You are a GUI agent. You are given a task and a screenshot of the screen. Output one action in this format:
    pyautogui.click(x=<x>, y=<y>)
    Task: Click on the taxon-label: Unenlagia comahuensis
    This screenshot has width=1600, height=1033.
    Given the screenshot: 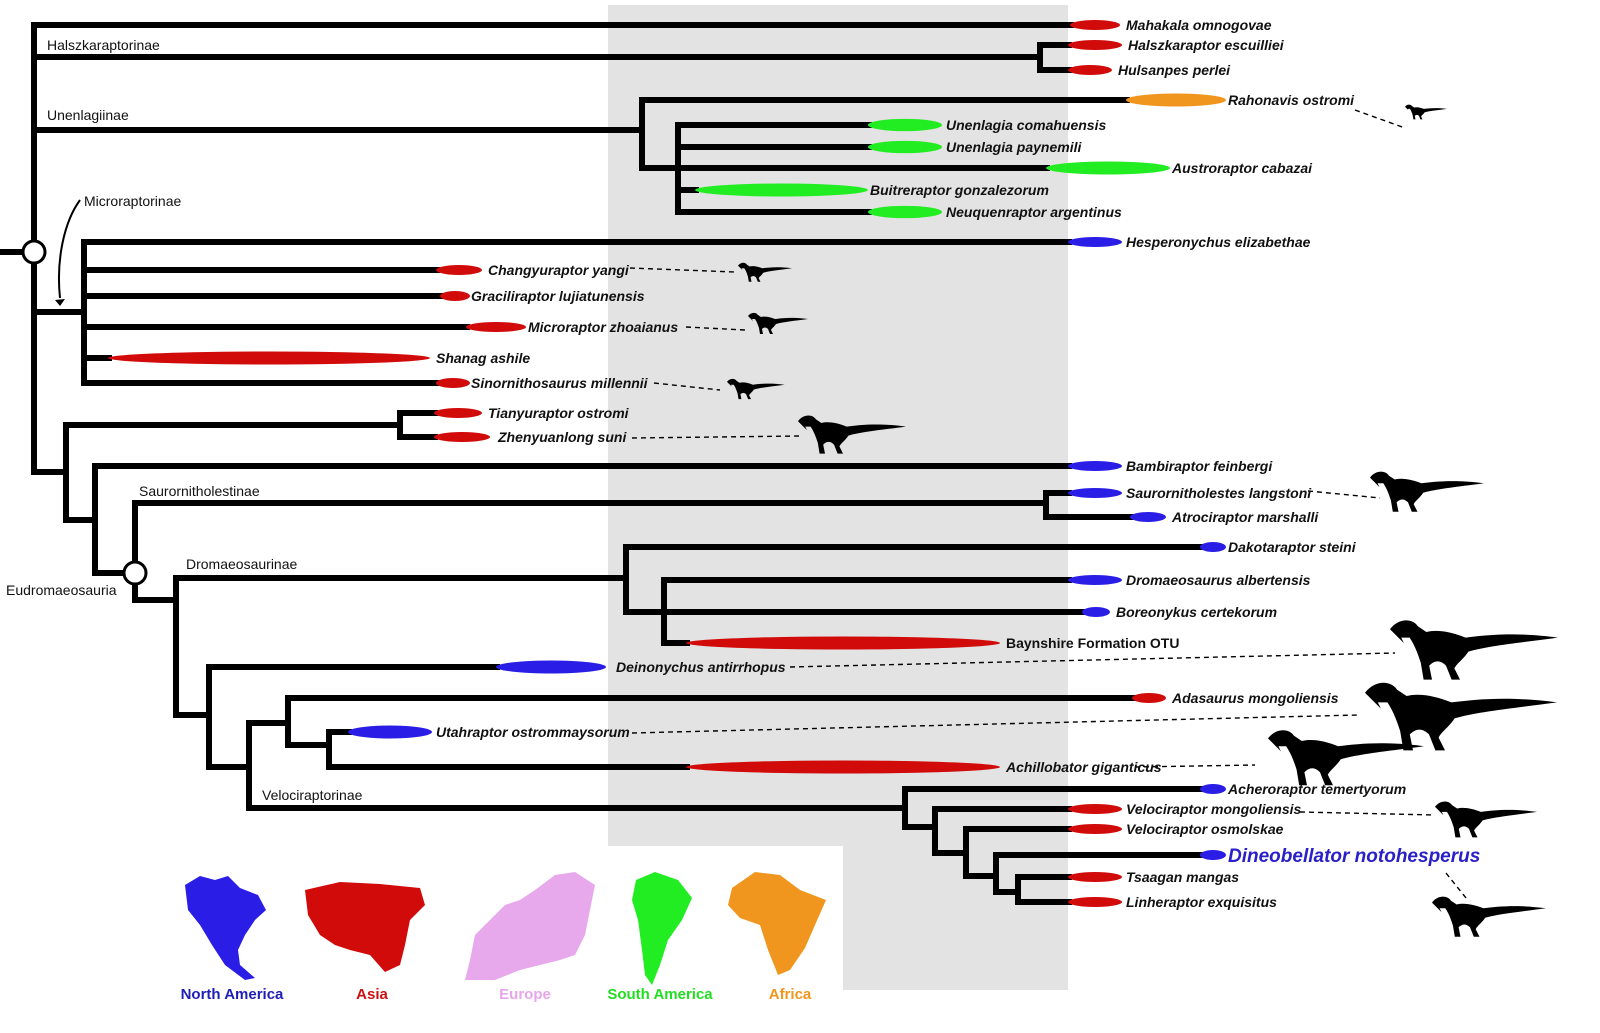 What is the action you would take?
    pyautogui.click(x=1026, y=125)
    